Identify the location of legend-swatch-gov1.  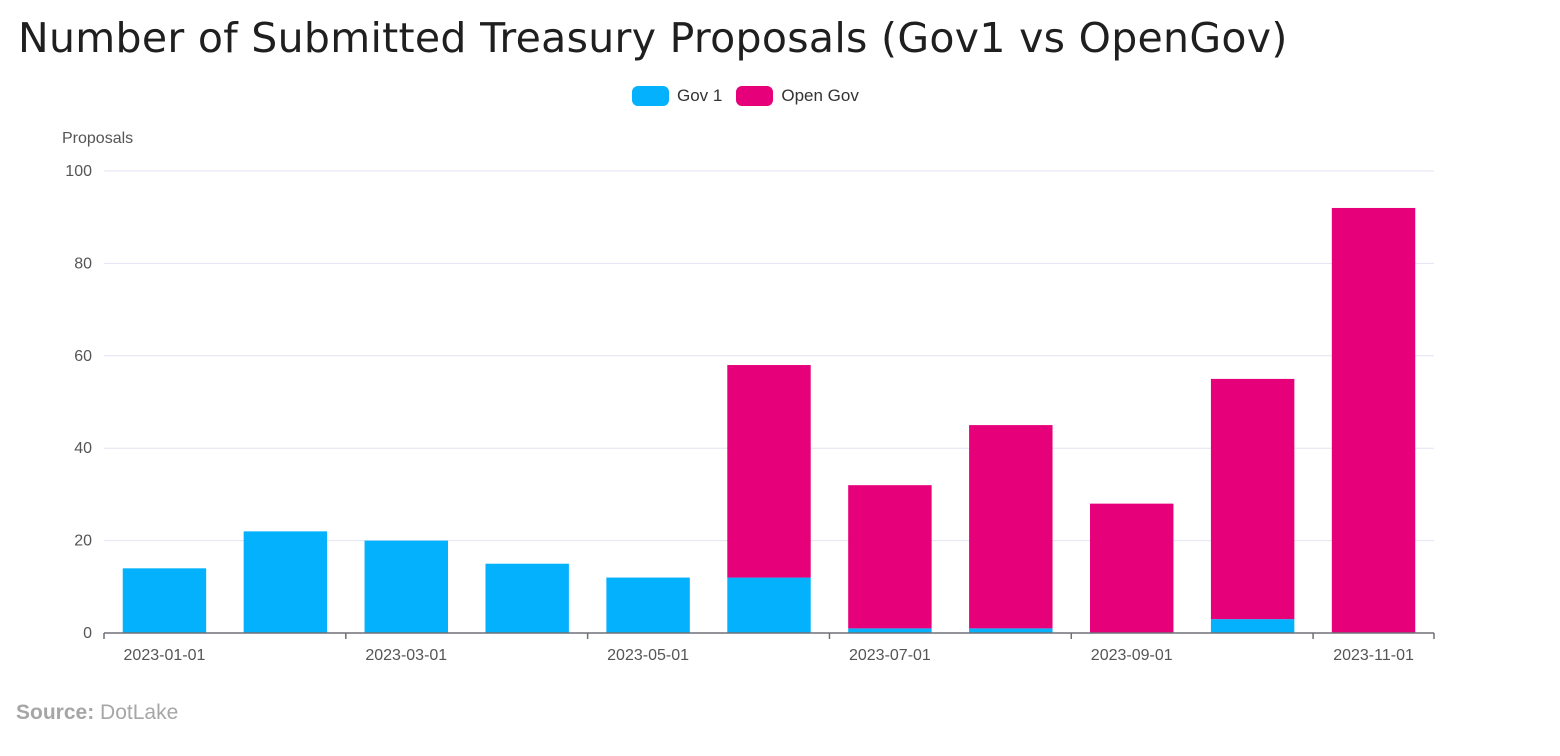
(650, 96).